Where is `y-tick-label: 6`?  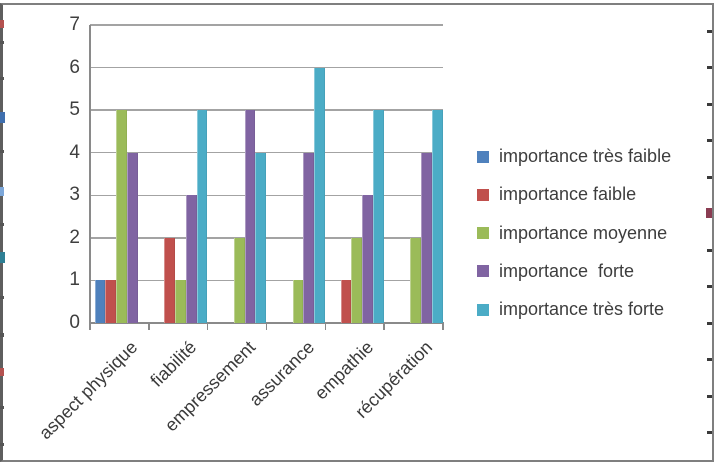 y-tick-label: 6 is located at coordinates (74, 67).